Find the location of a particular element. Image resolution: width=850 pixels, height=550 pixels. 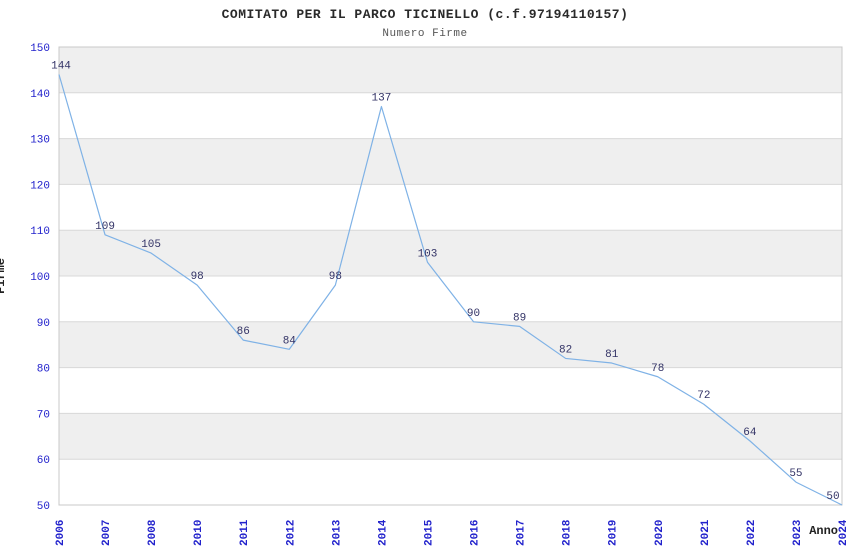

y-tick-label: 90 is located at coordinates (43, 324).